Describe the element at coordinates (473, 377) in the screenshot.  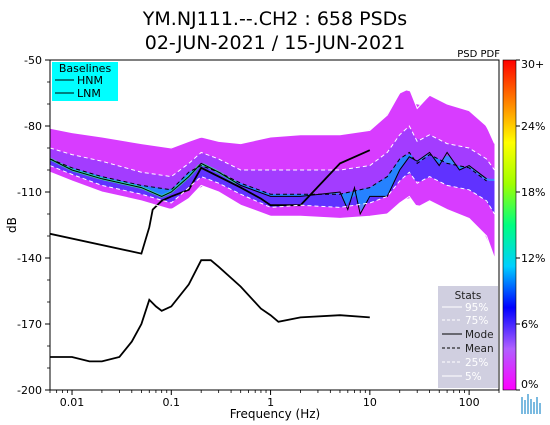
I see `legend-5-label: 5%` at that location.